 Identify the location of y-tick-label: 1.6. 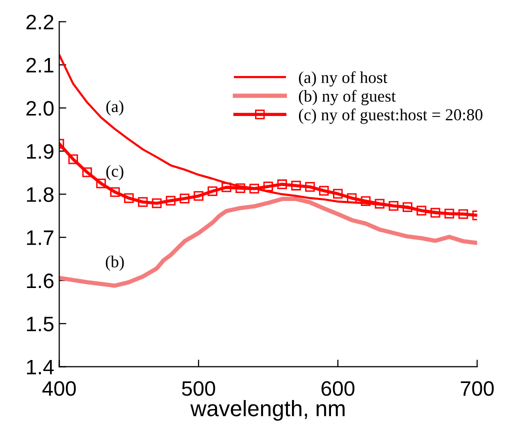
(40, 280).